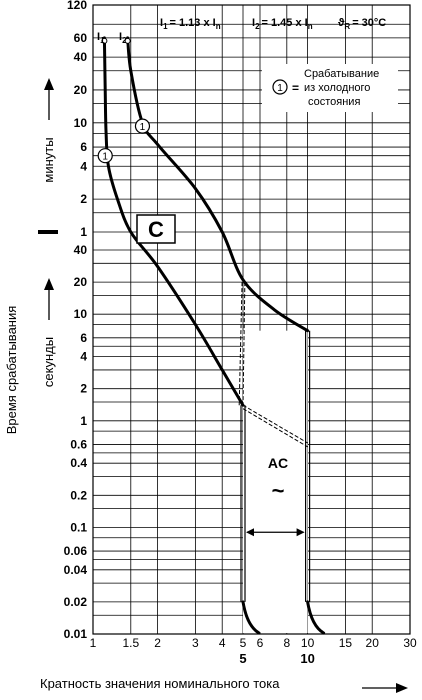 This screenshot has width=422, height=700. Describe the element at coordinates (346, 643) in the screenshot. I see `x-tick-label: 15` at that location.